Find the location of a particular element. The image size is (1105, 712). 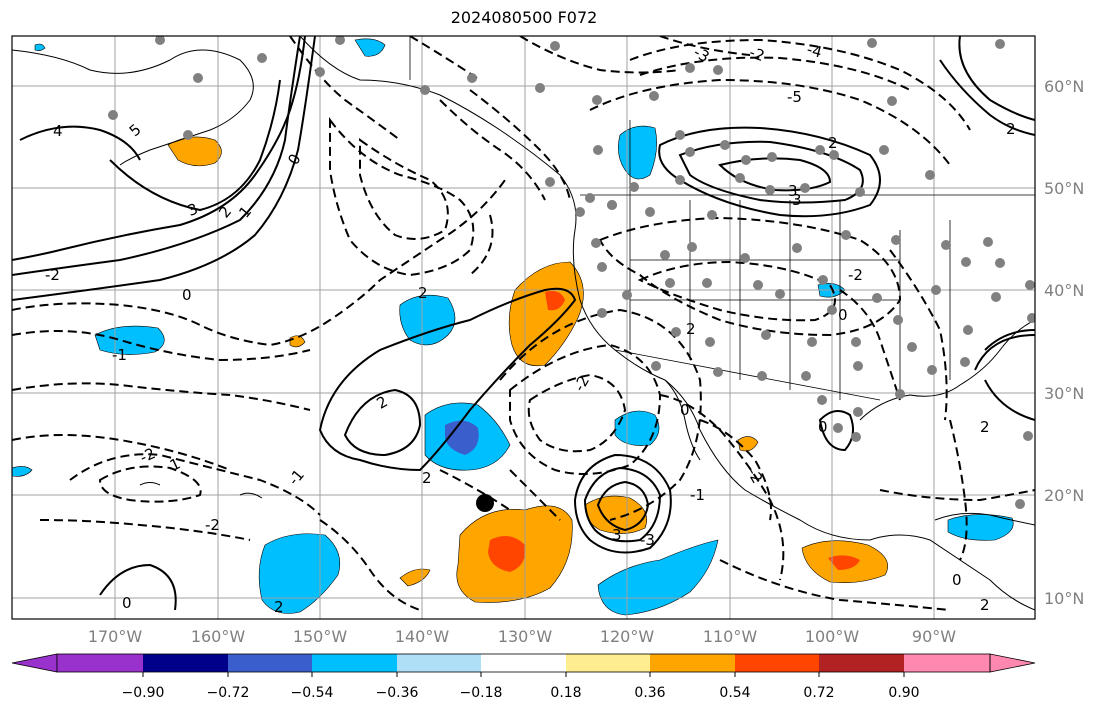

storm-center-marker is located at coordinates (485, 503).